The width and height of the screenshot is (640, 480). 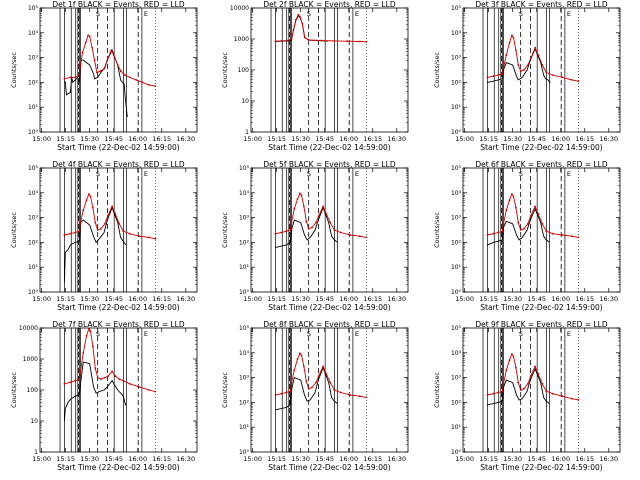 What do you see at coordinates (324, 139) in the screenshot?
I see `x-tick-label: 15:45` at bounding box center [324, 139].